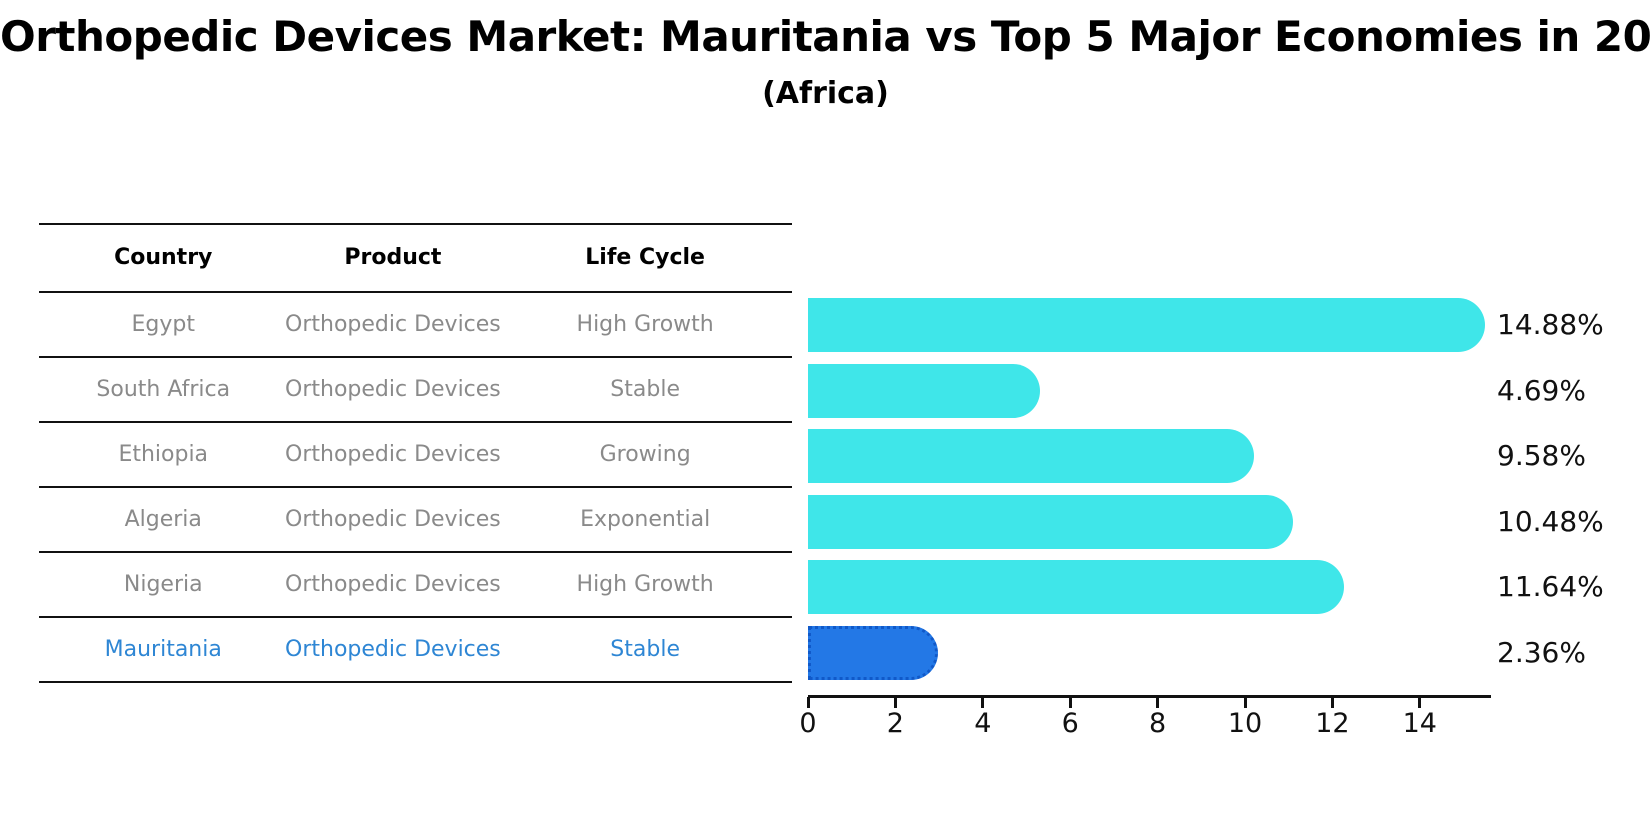 The width and height of the screenshot is (1651, 823). I want to click on table-row-egypt: Egypt Orthopedic Devices High Growth, so click(415, 325).